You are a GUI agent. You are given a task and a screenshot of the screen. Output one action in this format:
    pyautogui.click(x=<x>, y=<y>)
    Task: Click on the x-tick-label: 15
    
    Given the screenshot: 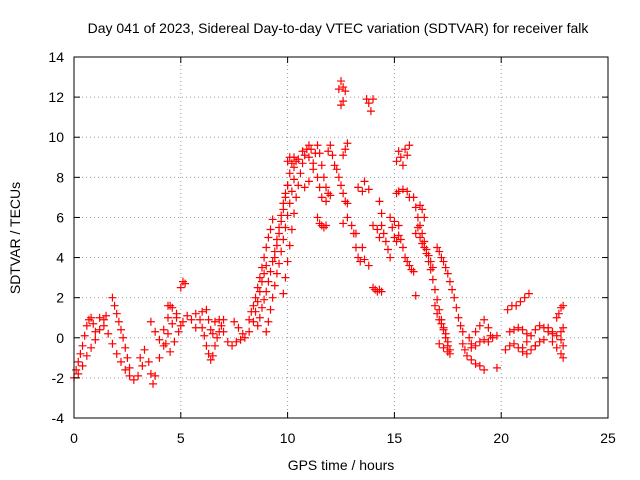 What is the action you would take?
    pyautogui.click(x=395, y=438)
    